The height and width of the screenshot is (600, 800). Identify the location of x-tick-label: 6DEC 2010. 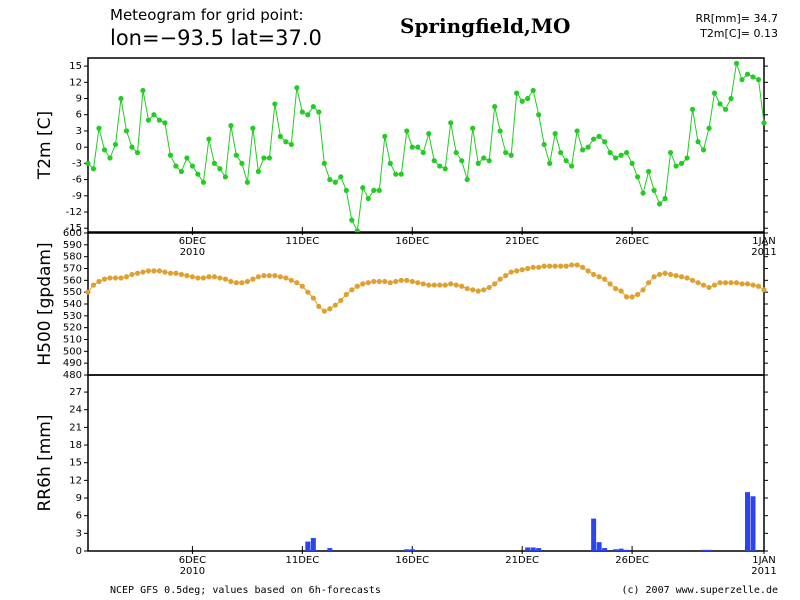
(192, 566).